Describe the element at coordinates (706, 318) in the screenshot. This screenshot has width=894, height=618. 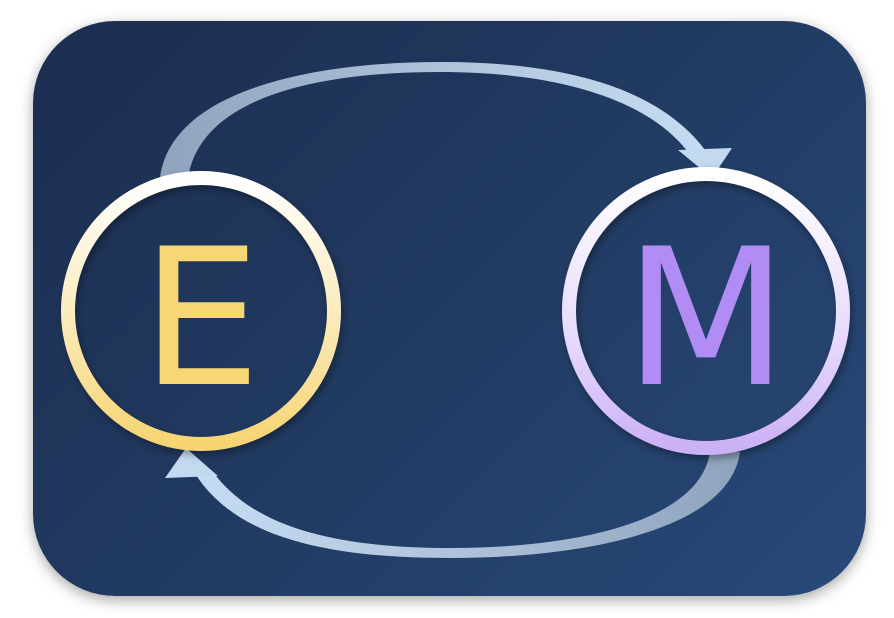
I see `node-m-label: M` at that location.